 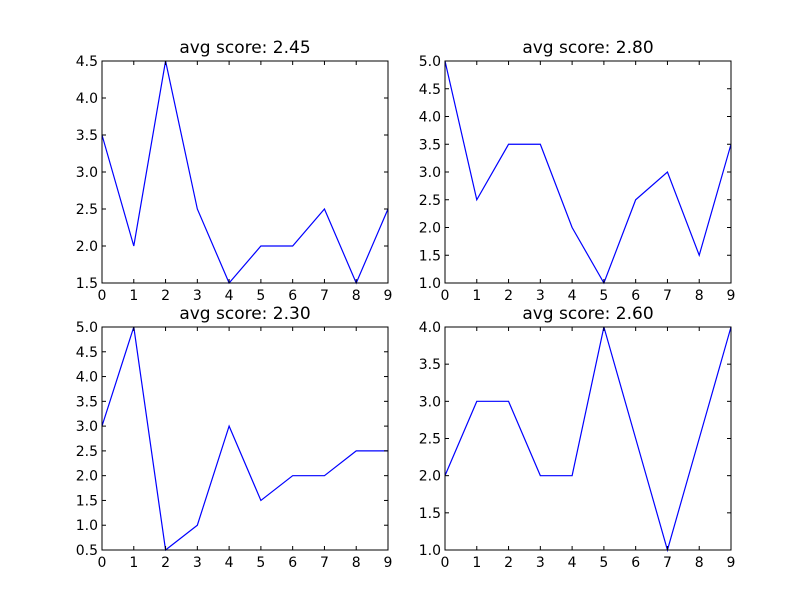 I want to click on chart-1-xtick-label-9: 9, so click(x=731, y=296).